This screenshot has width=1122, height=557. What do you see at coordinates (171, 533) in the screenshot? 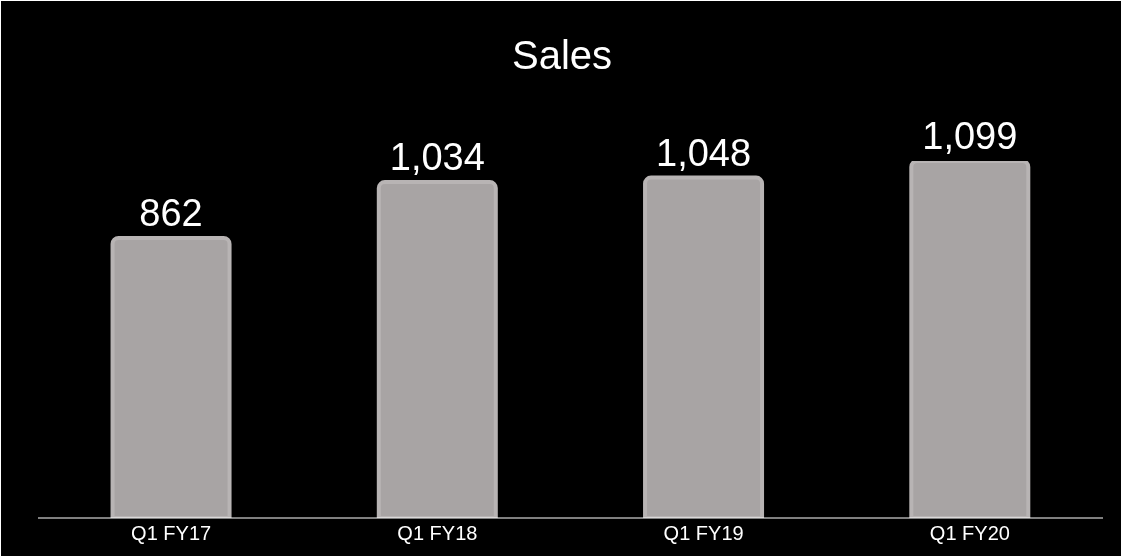
I see `x-tick-label: Q1 FY17` at bounding box center [171, 533].